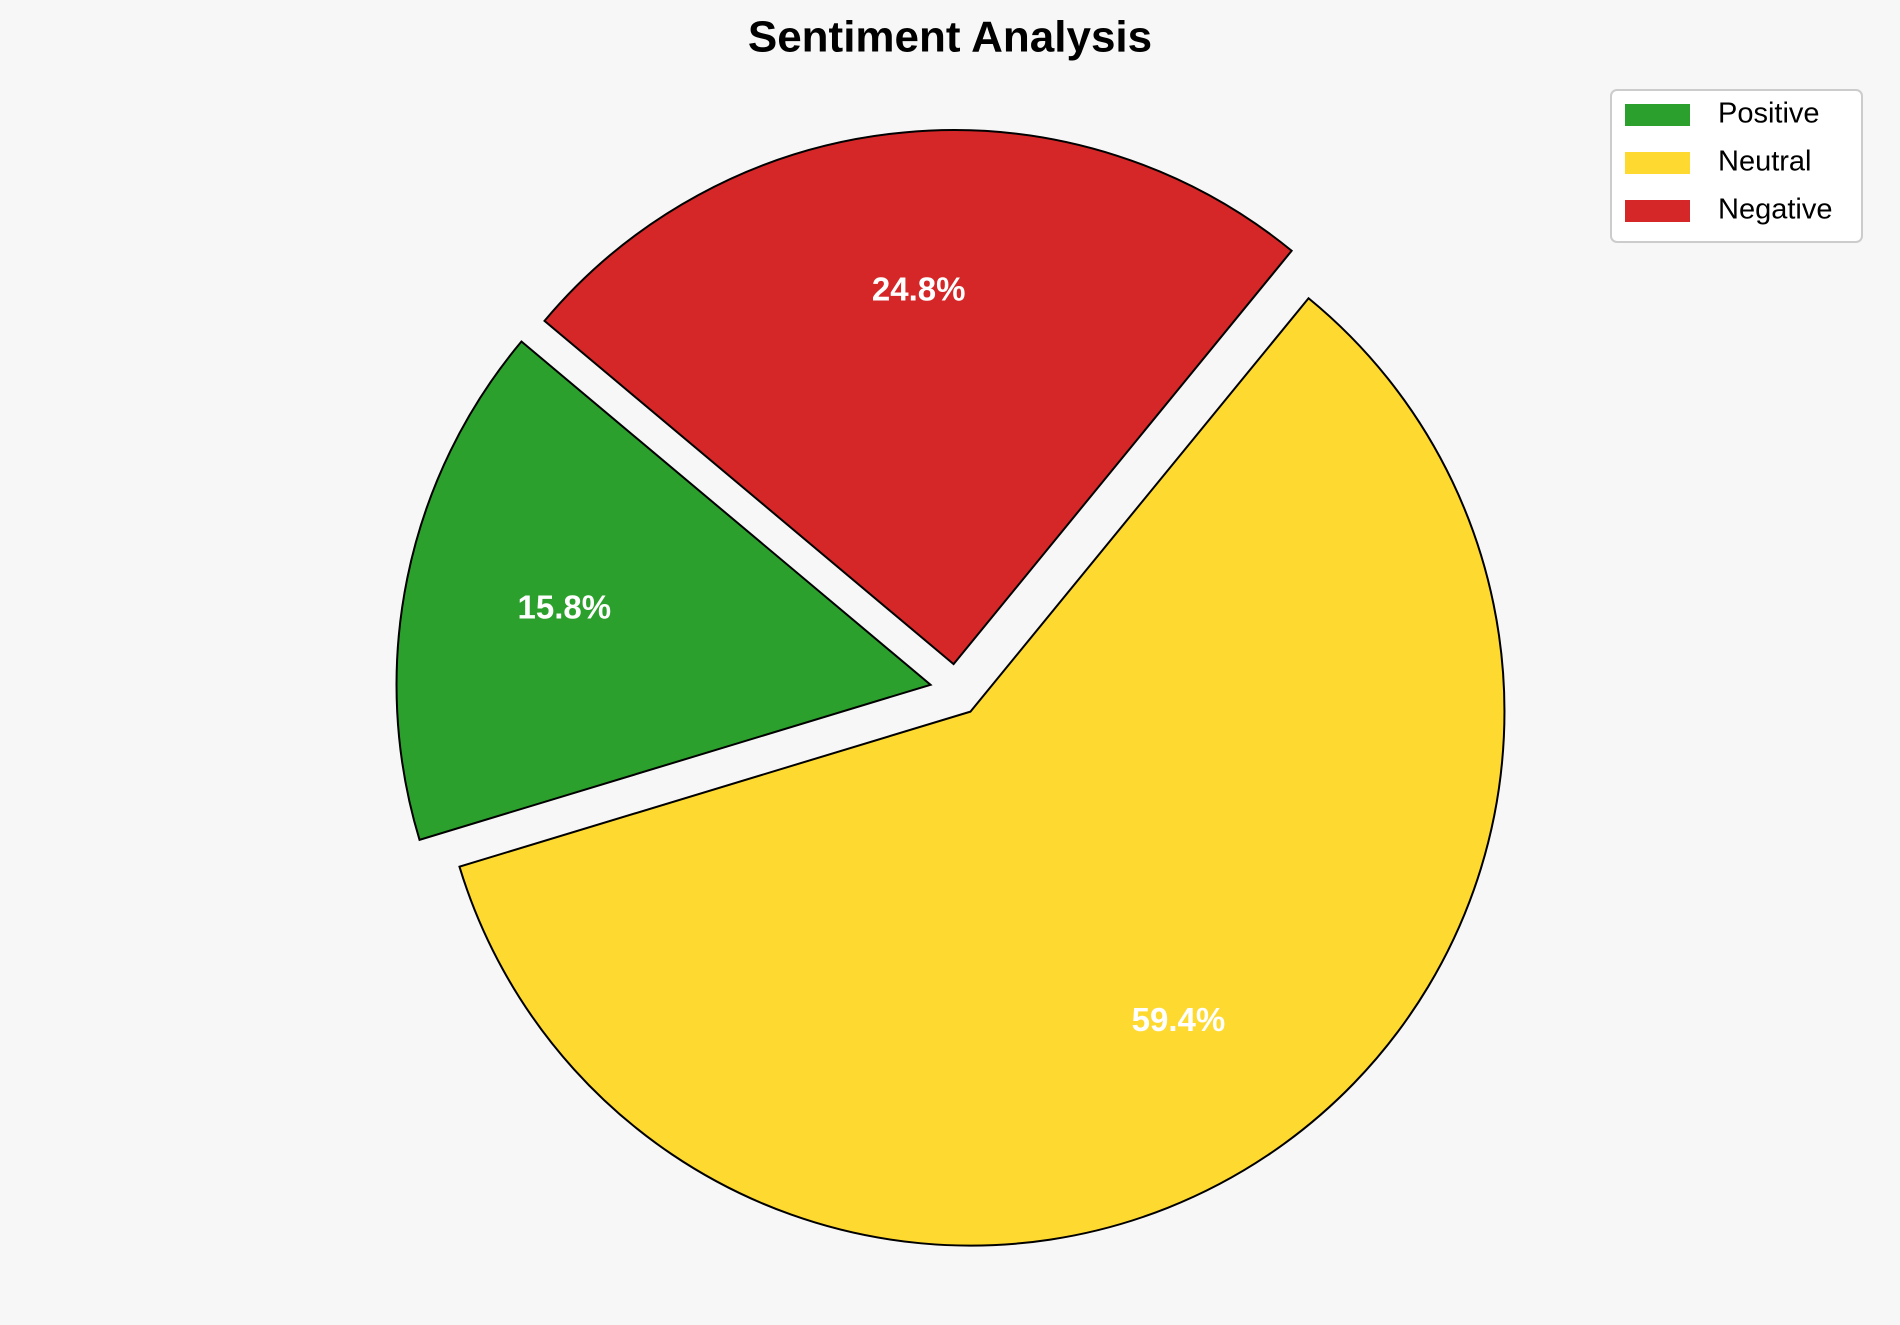 The image size is (1900, 1325). What do you see at coordinates (664, 591) in the screenshot?
I see `pie-slice` at bounding box center [664, 591].